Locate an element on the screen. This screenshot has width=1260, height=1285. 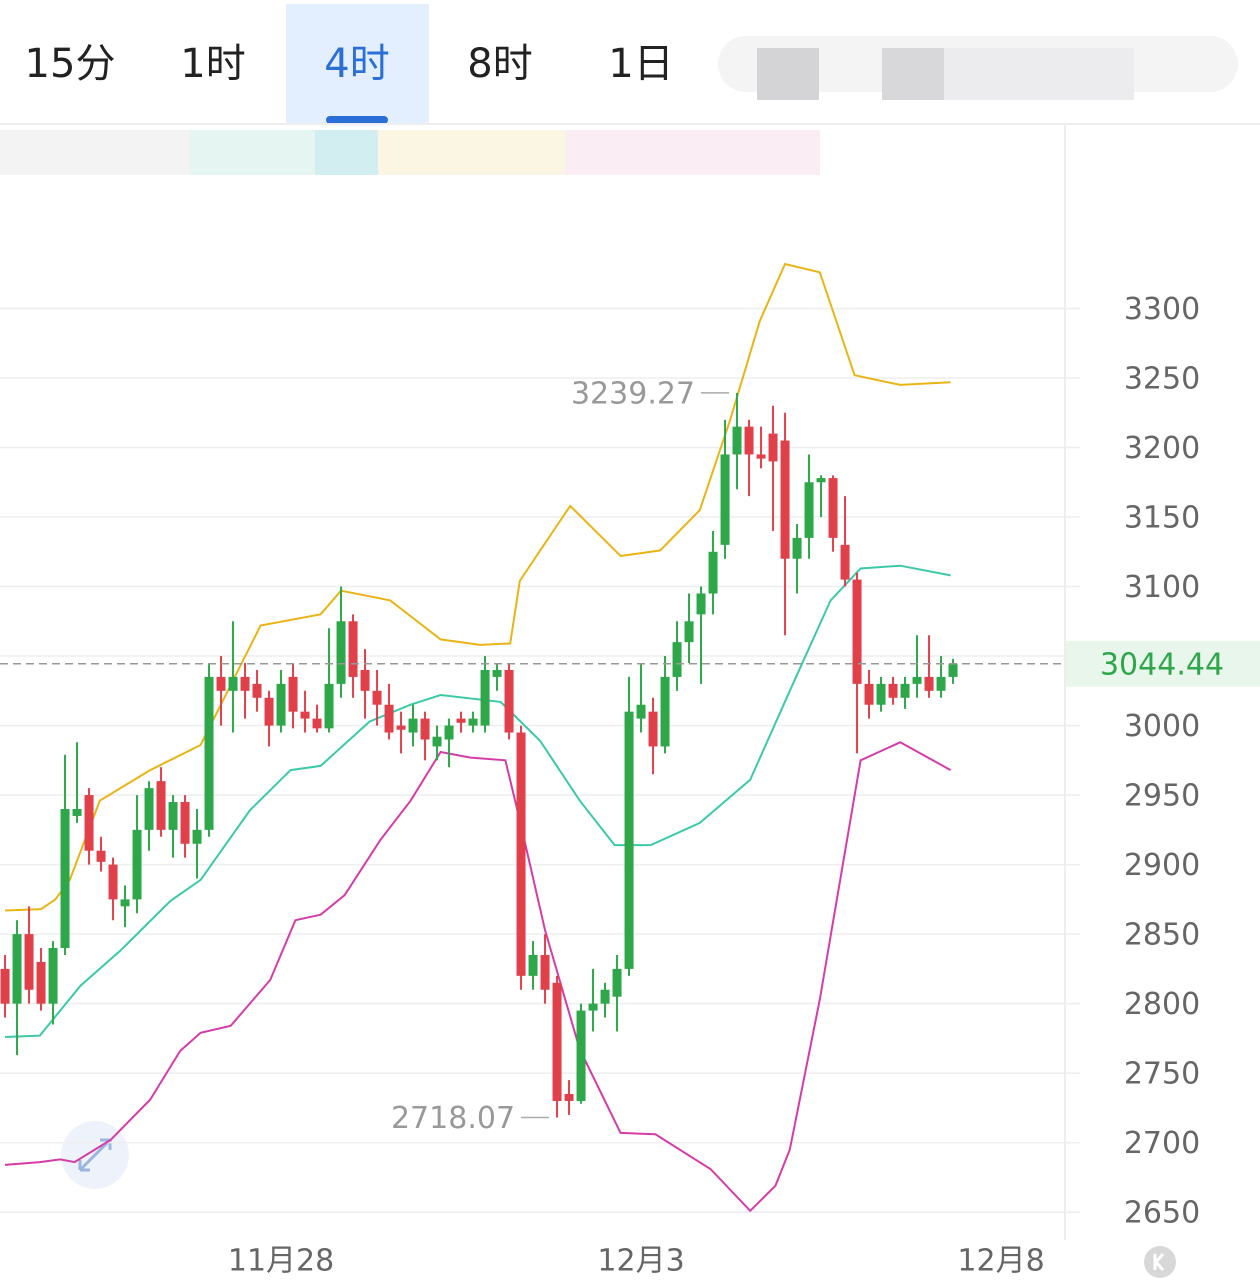
tab-label: 4时 is located at coordinates (356, 64).